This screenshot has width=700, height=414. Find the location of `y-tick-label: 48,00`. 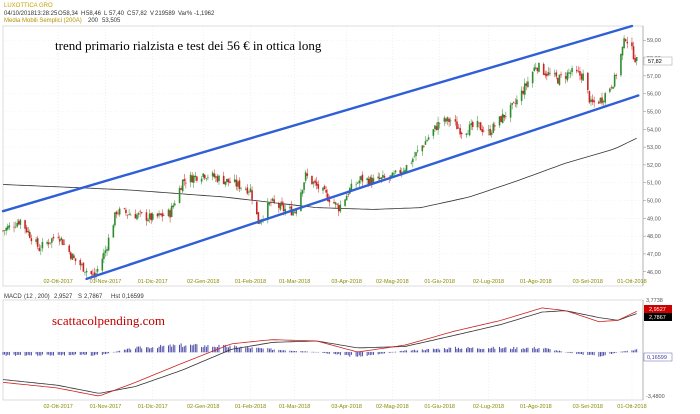

y-tick-label: 48,00 is located at coordinates (654, 237).